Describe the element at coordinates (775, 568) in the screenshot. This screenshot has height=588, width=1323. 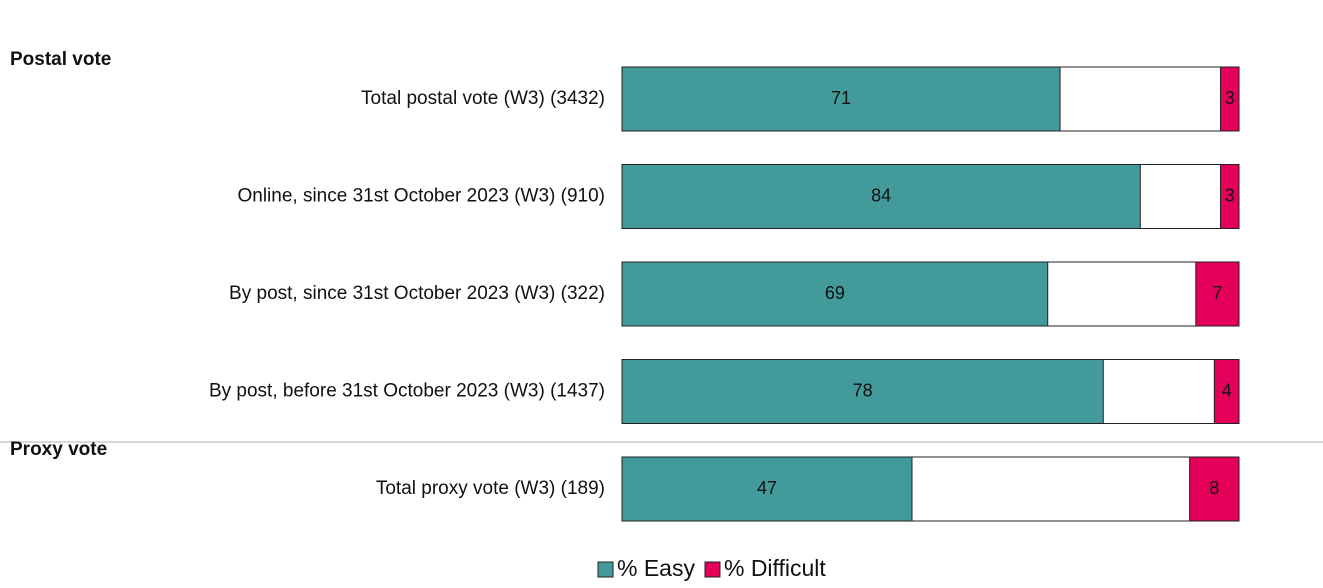
I see `legend-label: % Difficult` at that location.